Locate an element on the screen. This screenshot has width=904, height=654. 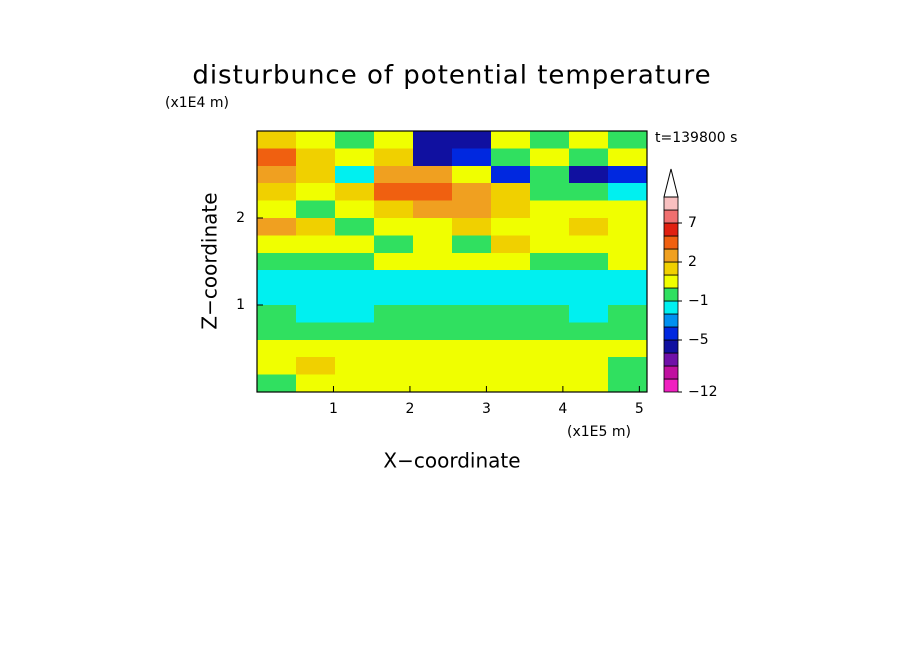
colorbar-tick-label: 2 is located at coordinates (692, 262).